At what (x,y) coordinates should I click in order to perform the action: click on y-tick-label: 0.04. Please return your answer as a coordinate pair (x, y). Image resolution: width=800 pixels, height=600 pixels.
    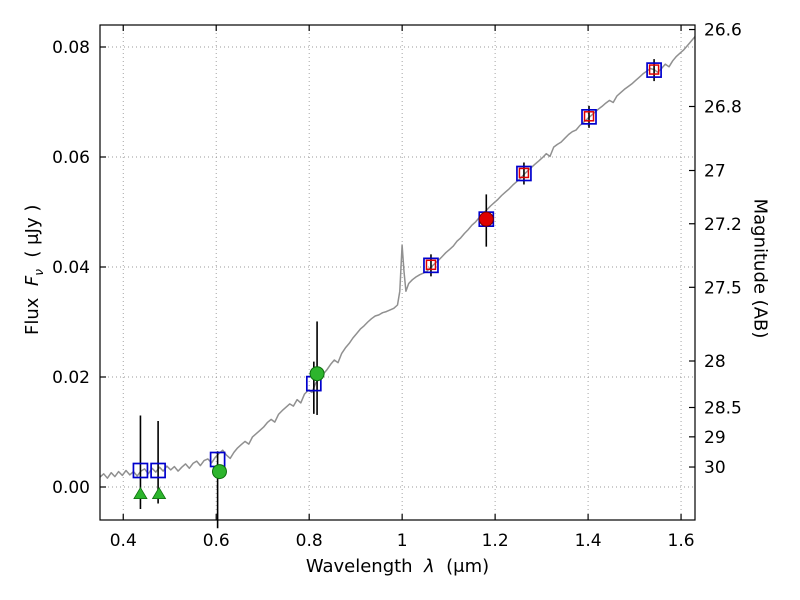
    Looking at the image, I should click on (71, 268).